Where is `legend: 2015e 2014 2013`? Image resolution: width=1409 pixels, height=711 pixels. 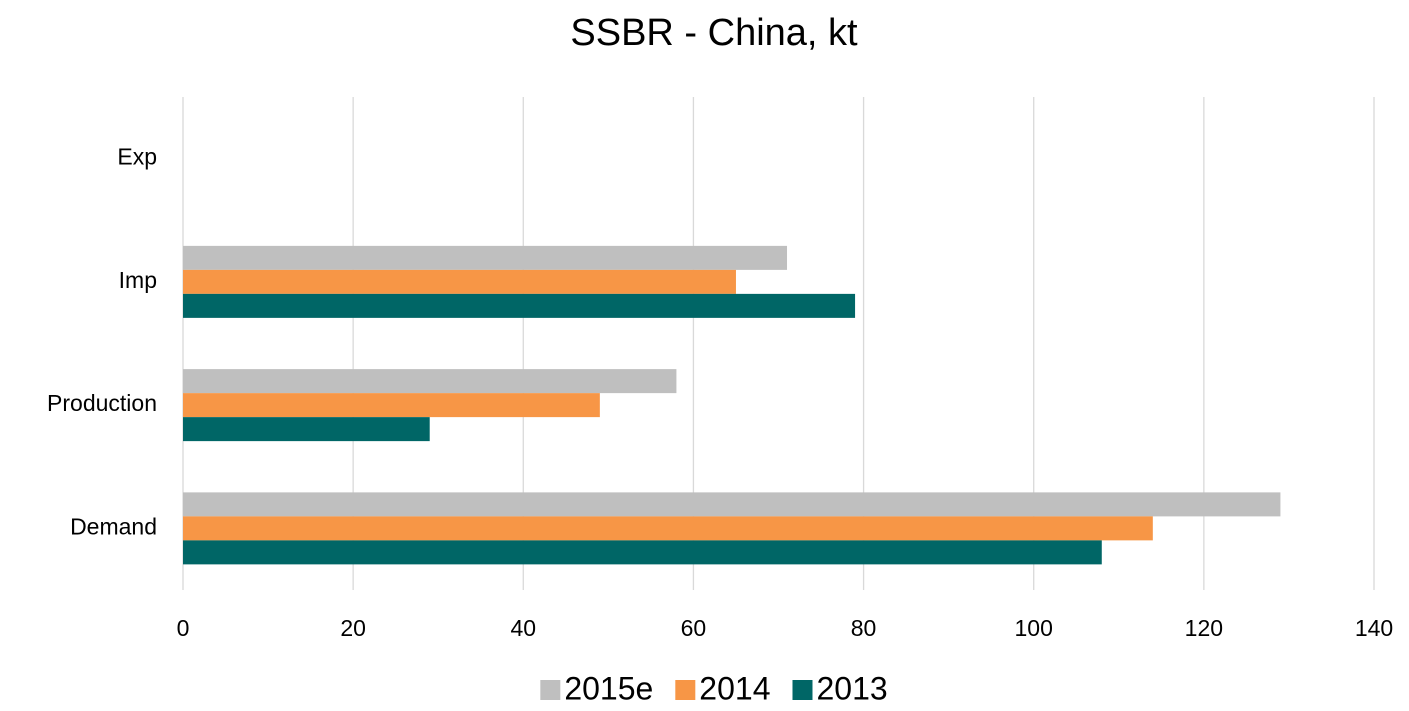
legend: 2015e 2014 2013 is located at coordinates (714, 688).